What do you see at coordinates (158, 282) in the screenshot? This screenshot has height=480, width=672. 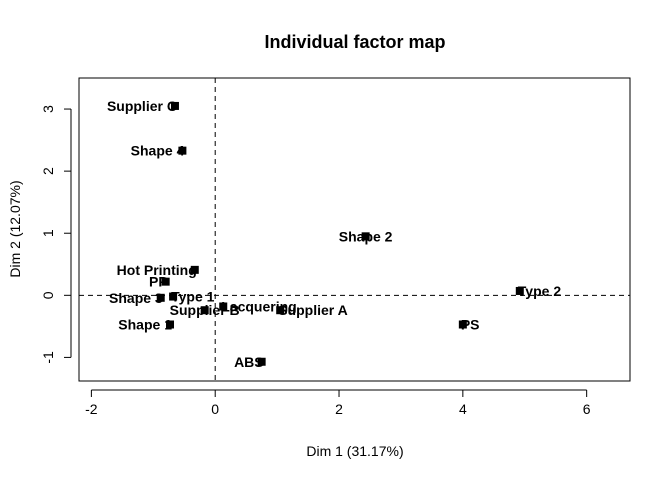 I see `point-label: PP` at bounding box center [158, 282].